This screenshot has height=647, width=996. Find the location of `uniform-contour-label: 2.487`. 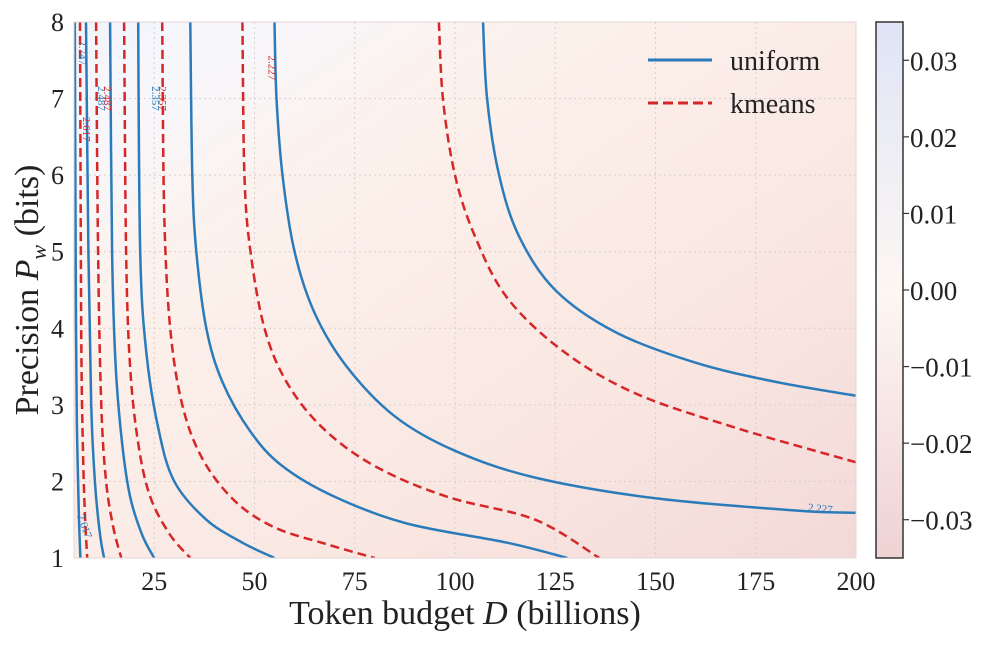

uniform-contour-label: 2.487 is located at coordinates (101, 98).